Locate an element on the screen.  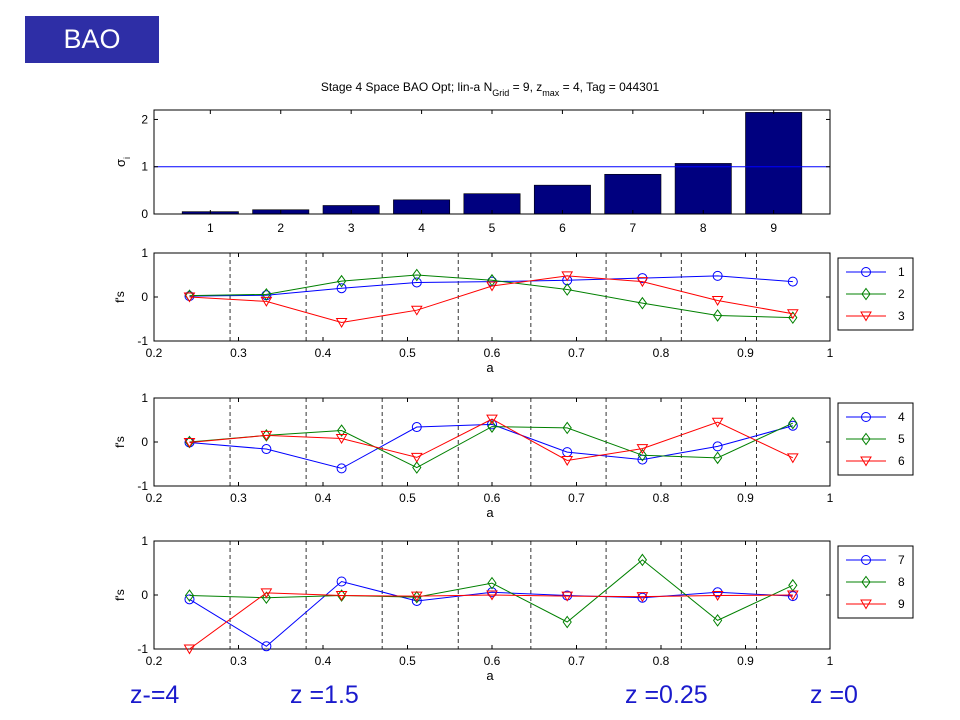
legend-label-9: 9 is located at coordinates (901, 604).